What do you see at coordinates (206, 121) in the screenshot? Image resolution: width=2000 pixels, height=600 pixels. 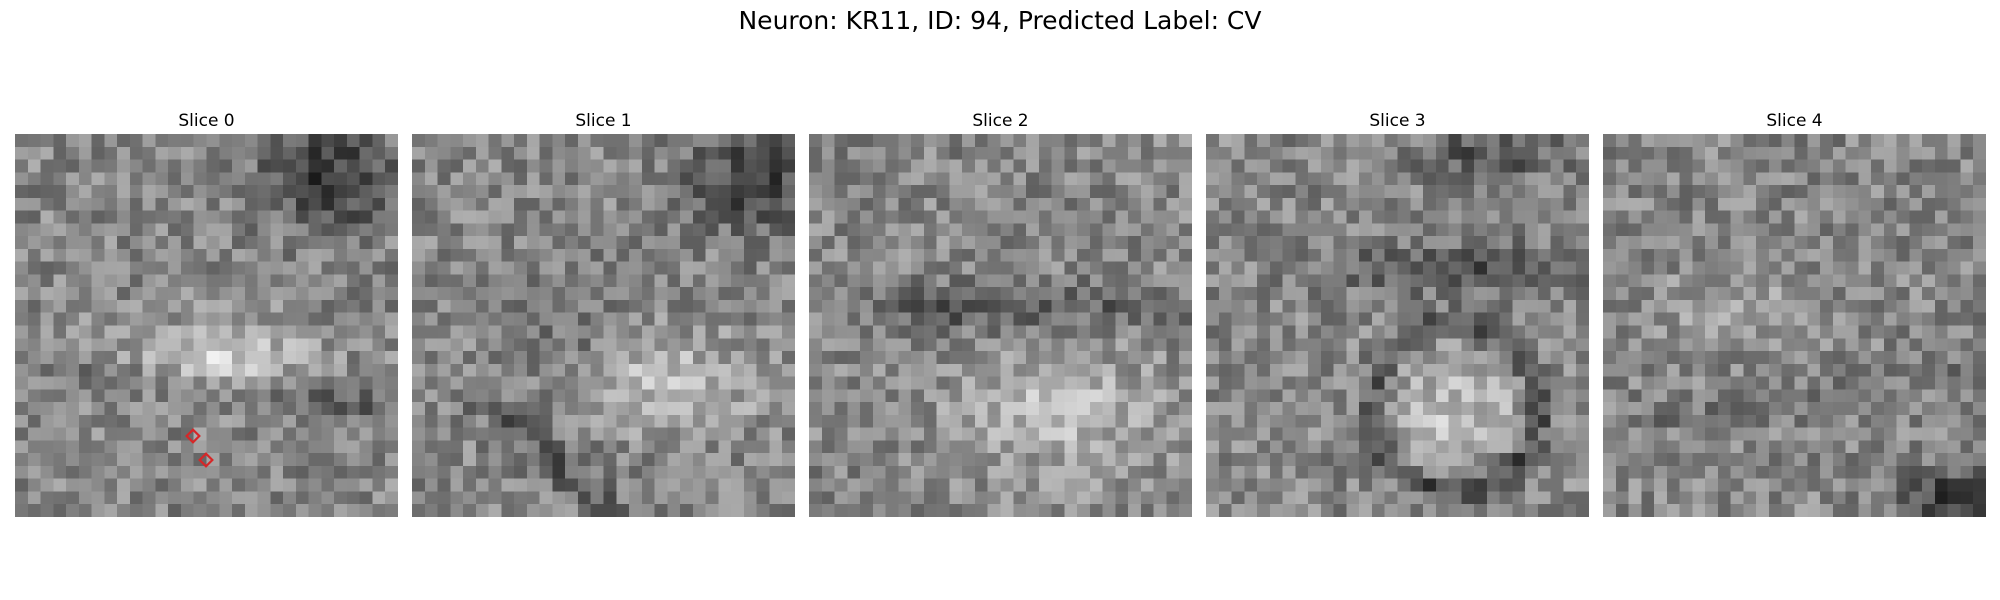 I see `slice-title-0: Slice 0` at bounding box center [206, 121].